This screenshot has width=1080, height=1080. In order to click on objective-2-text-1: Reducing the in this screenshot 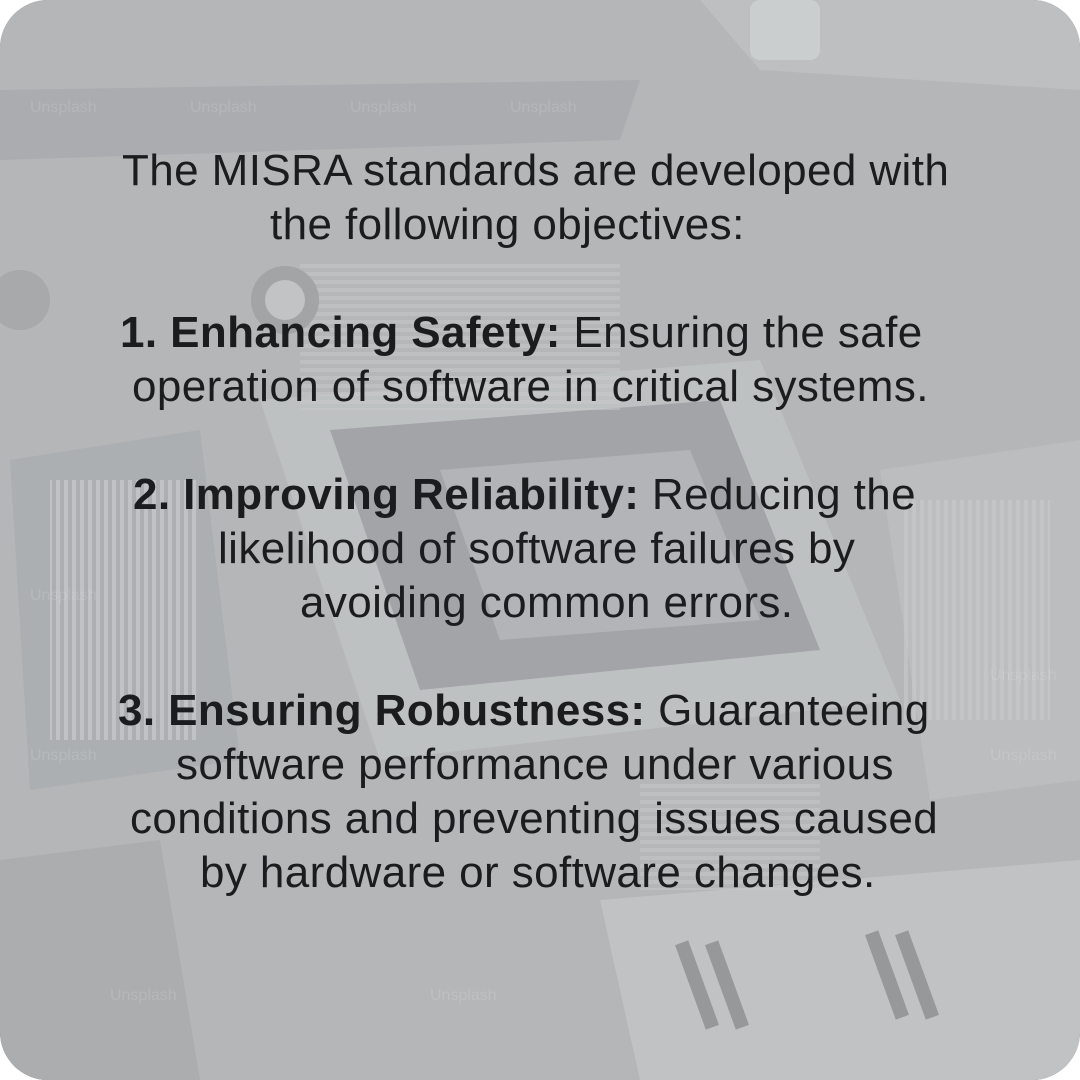, I will do `click(778, 494)`.